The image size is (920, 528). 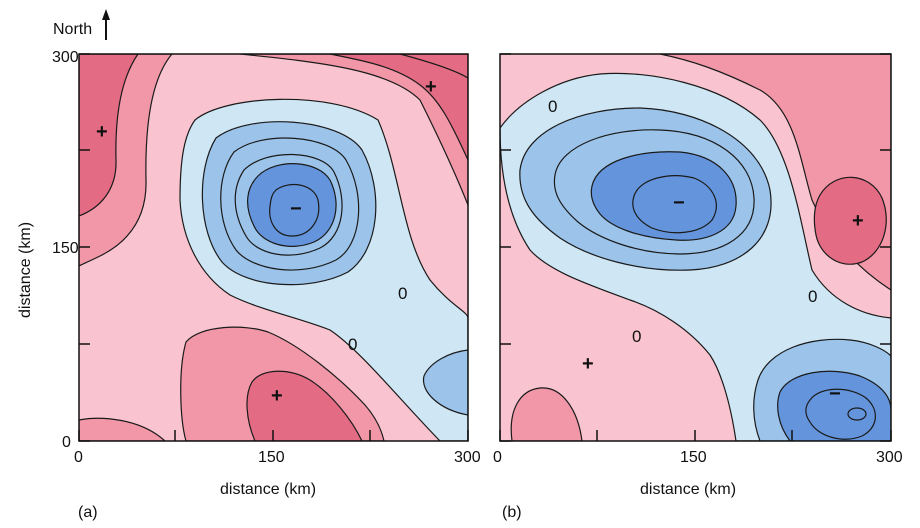 I want to click on north-indicator: North, so click(x=81, y=24).